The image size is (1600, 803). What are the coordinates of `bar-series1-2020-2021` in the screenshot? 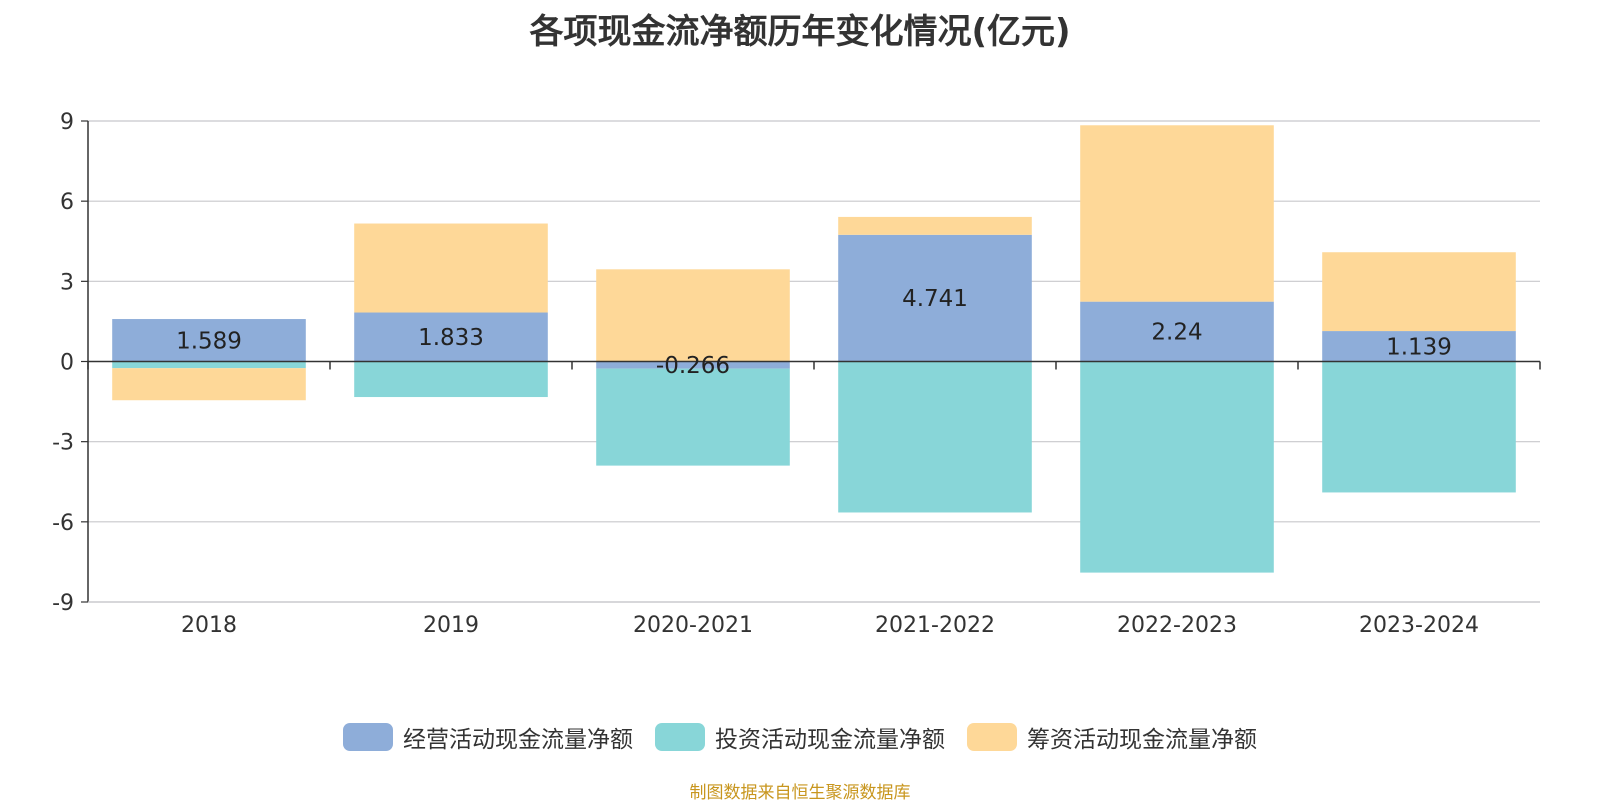 It's located at (693, 417).